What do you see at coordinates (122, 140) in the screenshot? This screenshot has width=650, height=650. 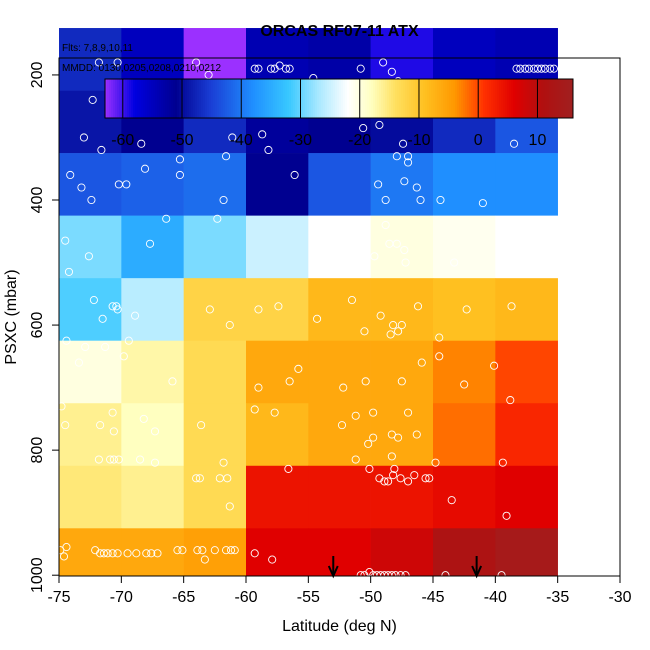 I see `colorbar-tick-label: -60` at bounding box center [122, 140].